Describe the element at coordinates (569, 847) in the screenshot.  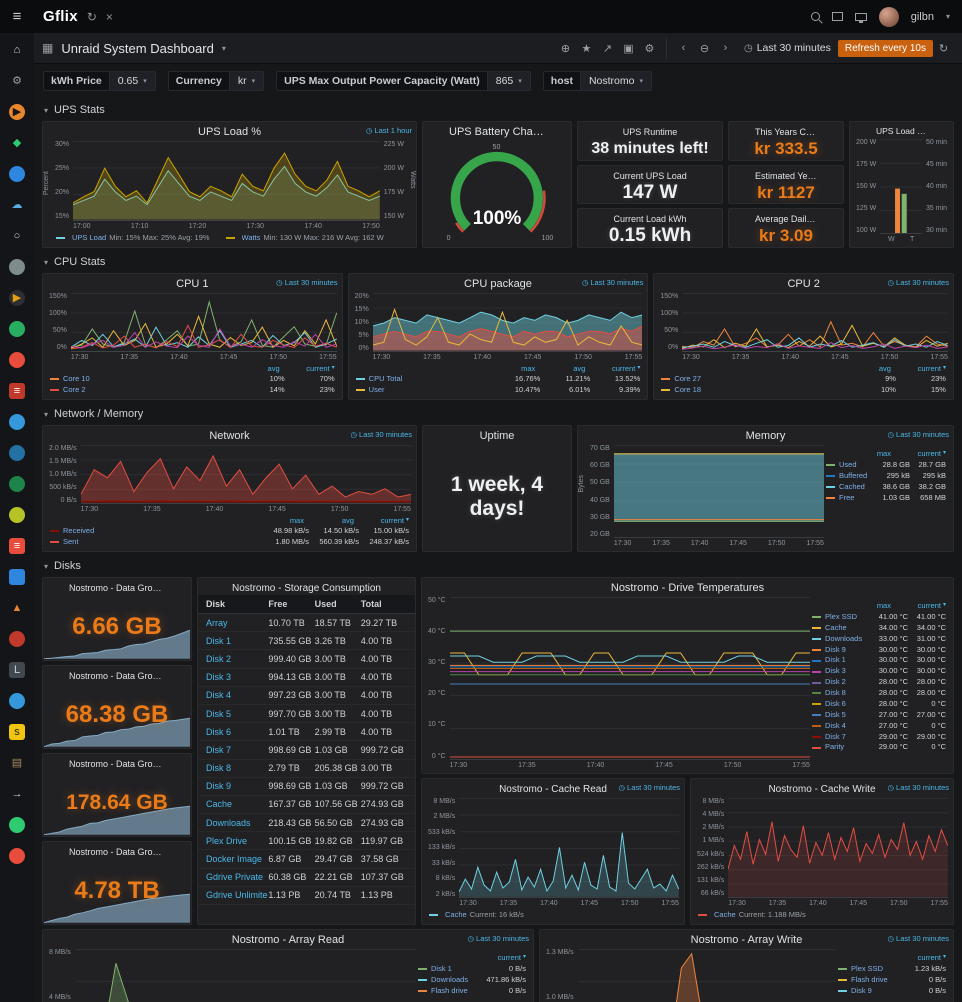
I see `cache-read-chart` at that location.